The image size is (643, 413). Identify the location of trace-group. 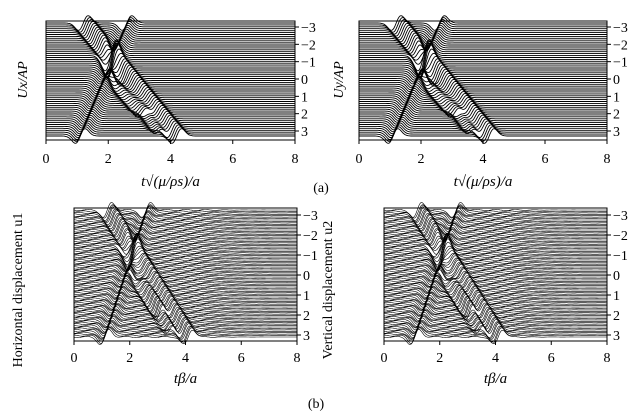
(483, 79).